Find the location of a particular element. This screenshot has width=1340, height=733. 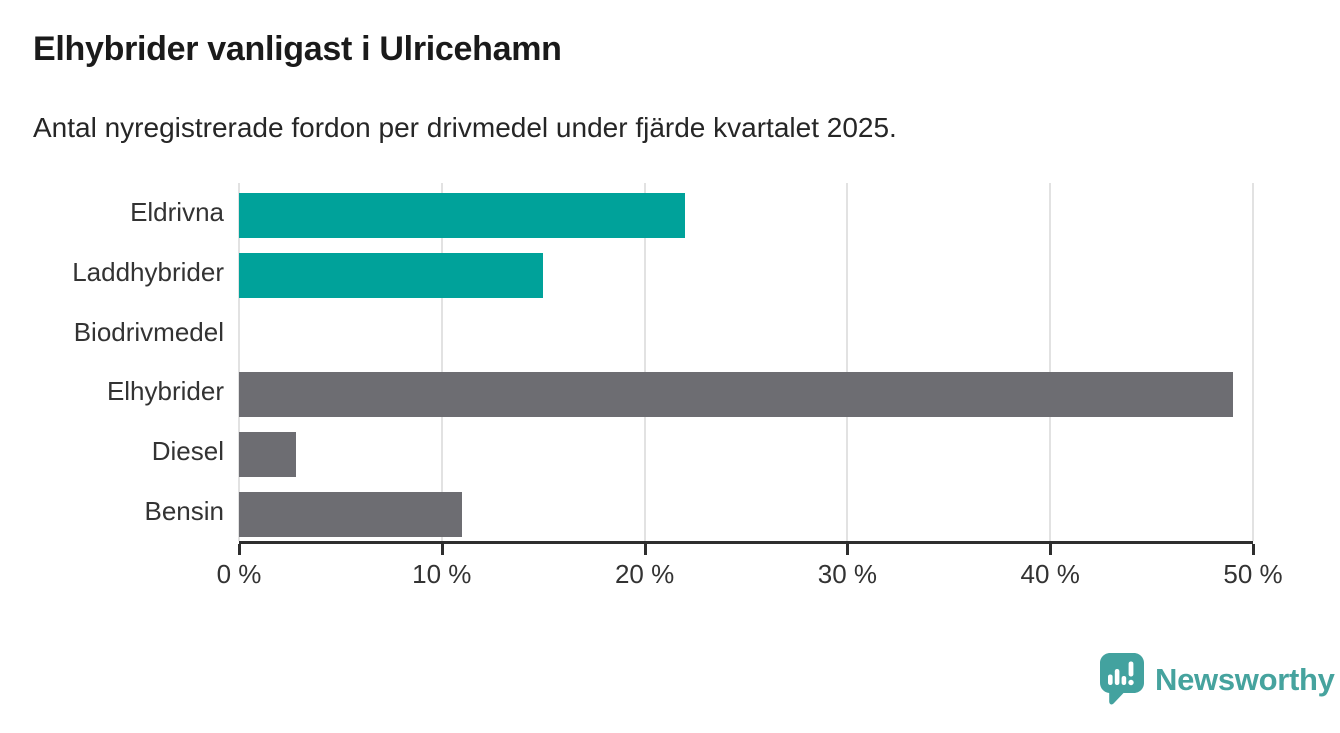

bar-diesel is located at coordinates (267, 454).